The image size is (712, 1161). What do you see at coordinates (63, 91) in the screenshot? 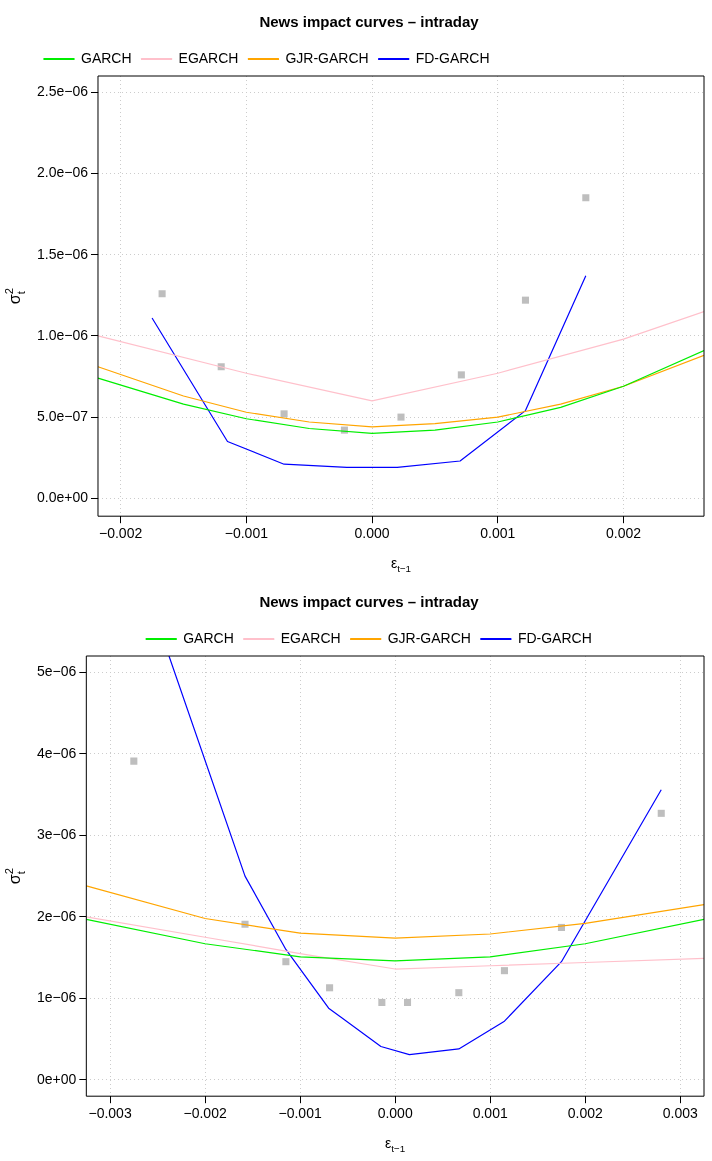
I see `y-tick-label: 2.5e−06` at bounding box center [63, 91].